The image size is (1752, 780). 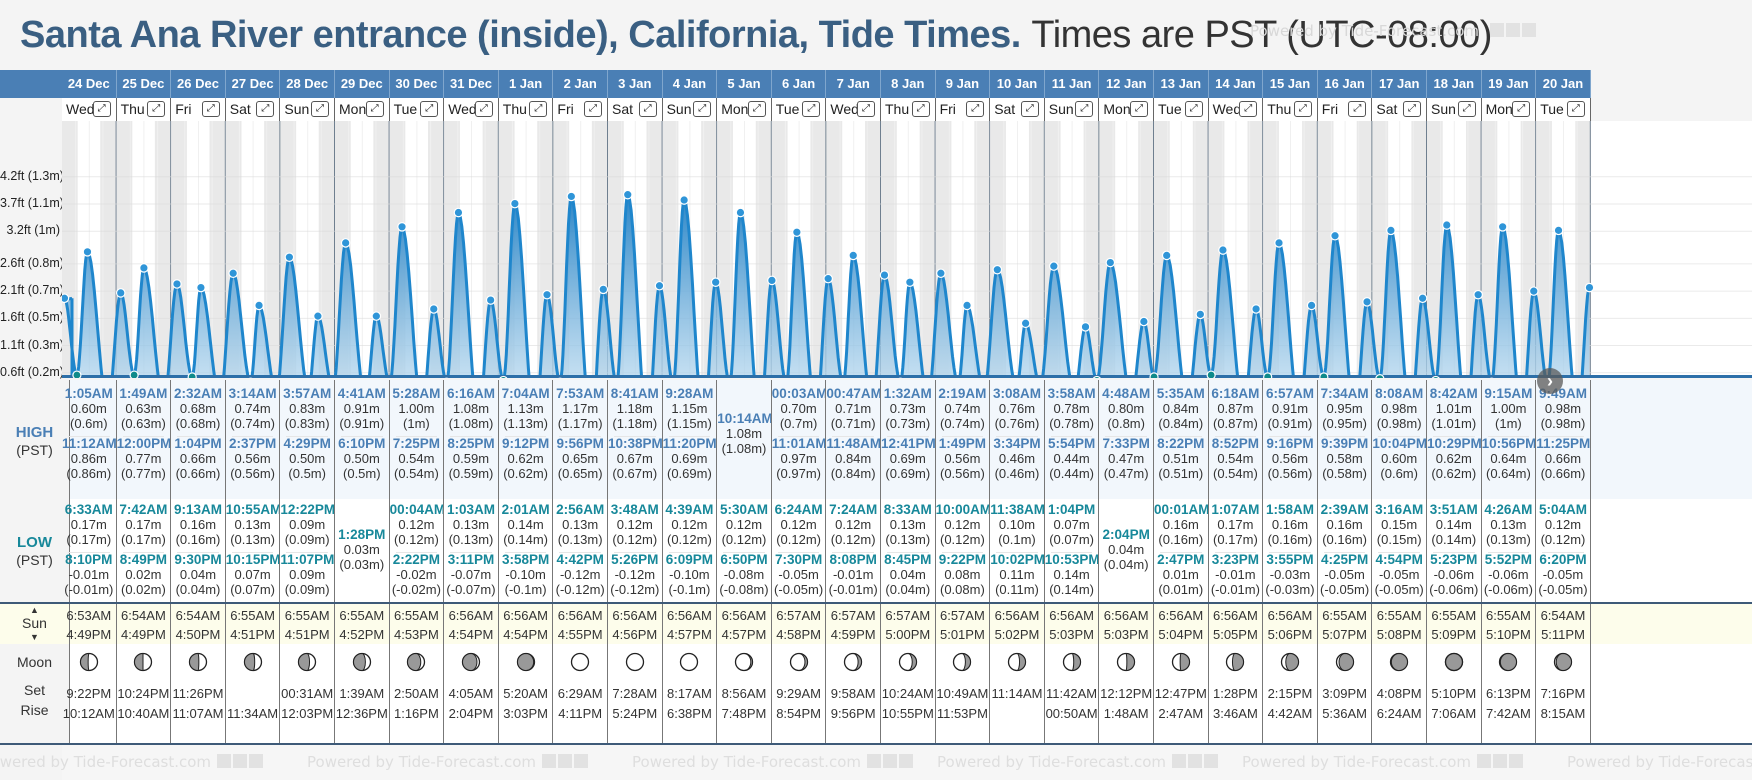 What do you see at coordinates (690, 109) in the screenshot?
I see `day-header: Sun ⤢` at bounding box center [690, 109].